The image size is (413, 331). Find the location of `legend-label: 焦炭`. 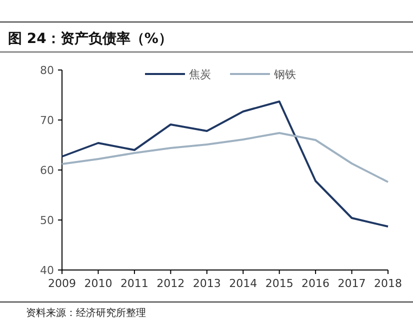

legend-label: 焦炭 is located at coordinates (200, 74).